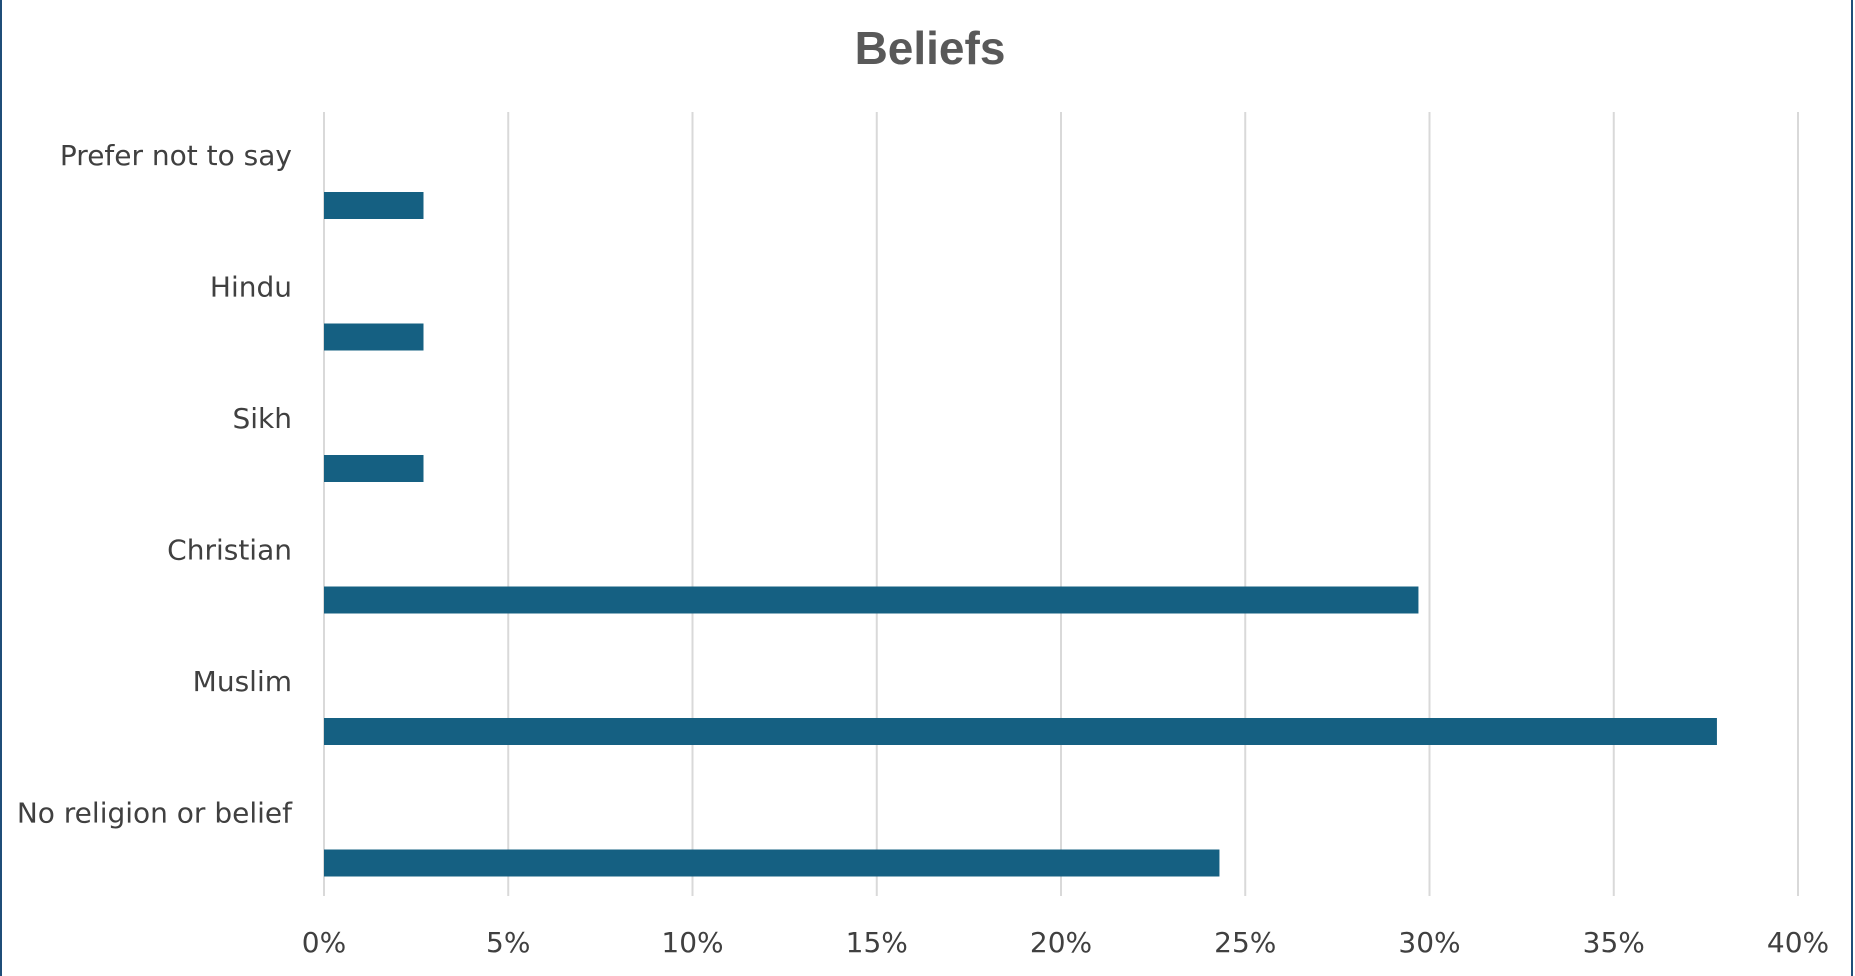  Describe the element at coordinates (176, 155) in the screenshot. I see `category-label: Prefer not to say` at that location.